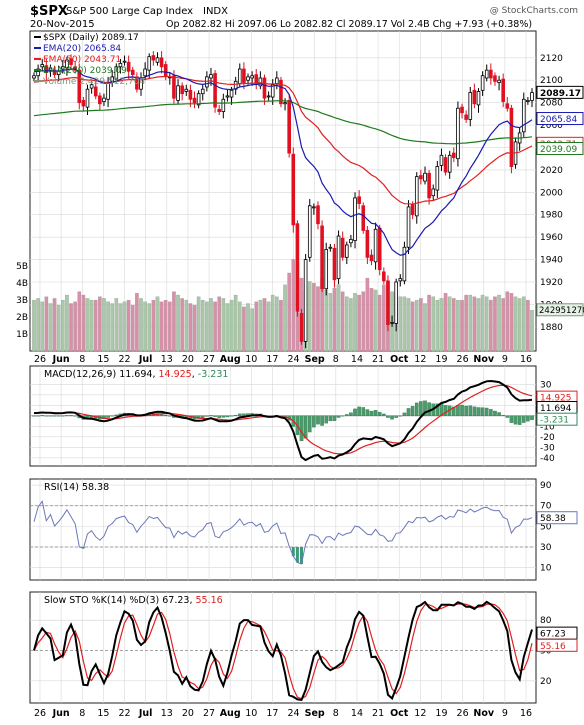 The width and height of the screenshot is (584, 725). Describe the element at coordinates (399, 359) in the screenshot. I see `date-label: Oct` at that location.